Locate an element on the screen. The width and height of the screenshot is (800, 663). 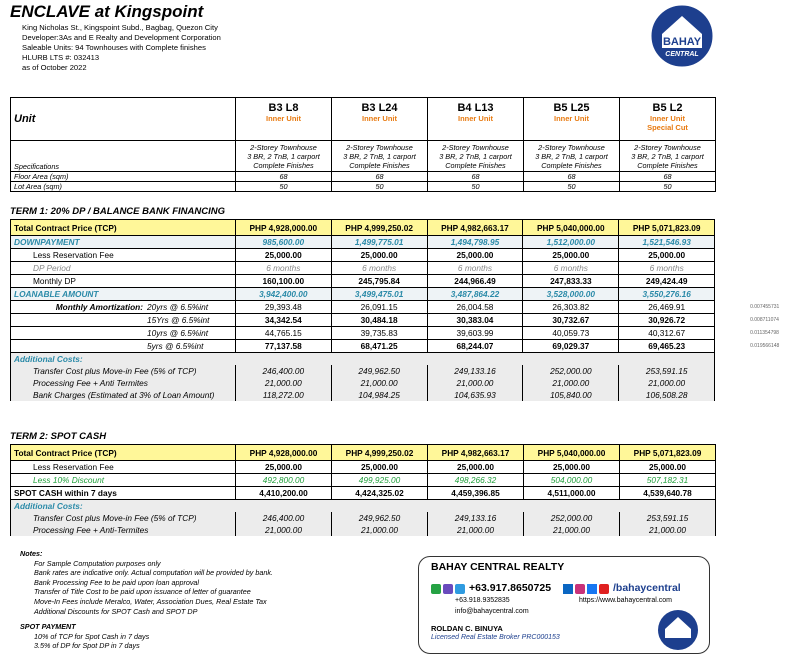
logo: BAHAY CENTRAL is located at coordinates (682, 36).